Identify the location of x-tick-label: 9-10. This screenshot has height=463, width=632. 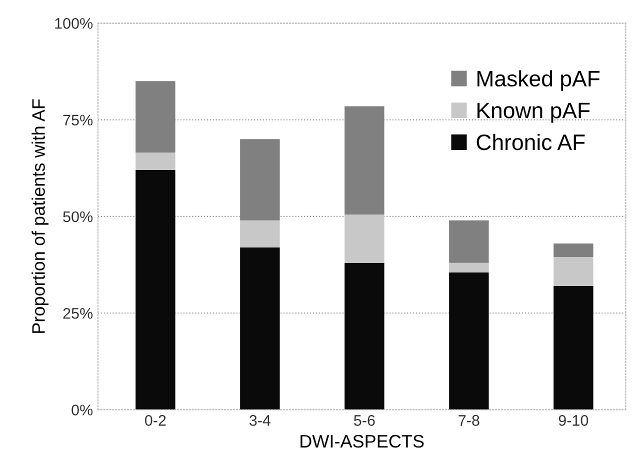
(573, 420).